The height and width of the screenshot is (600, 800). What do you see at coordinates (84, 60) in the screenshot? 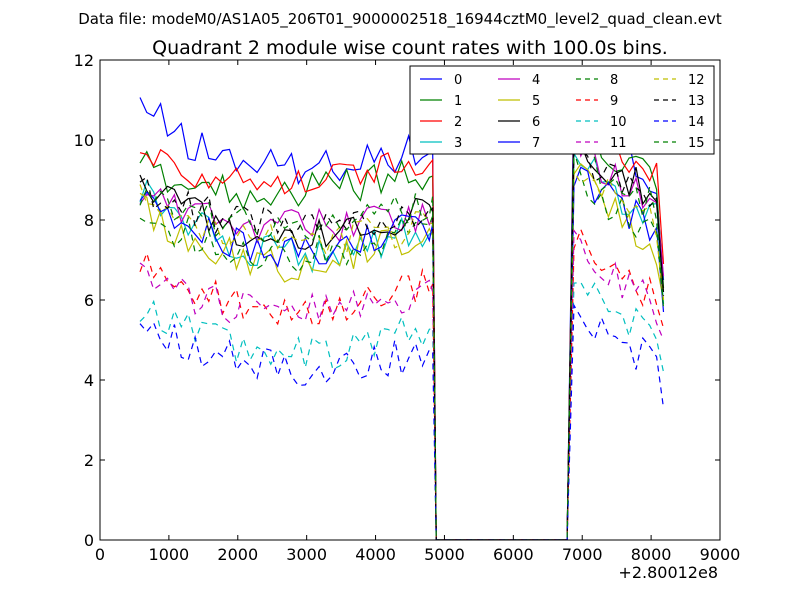
I see `y-tick-label: 12` at bounding box center [84, 60].